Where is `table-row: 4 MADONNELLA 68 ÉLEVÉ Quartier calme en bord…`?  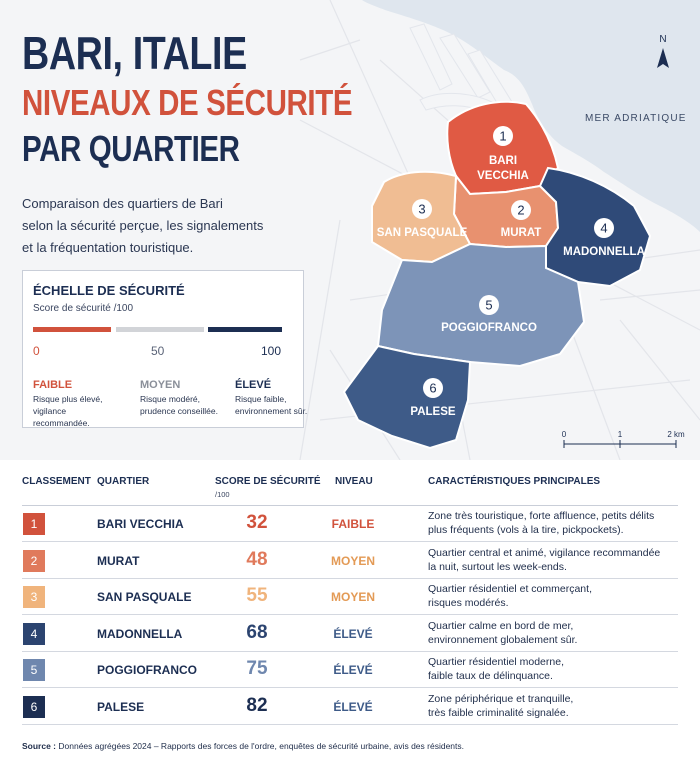
table-row: 4 MADONNELLA 68 ÉLEVÉ Quartier calme en bord… is located at coordinates (350, 634).